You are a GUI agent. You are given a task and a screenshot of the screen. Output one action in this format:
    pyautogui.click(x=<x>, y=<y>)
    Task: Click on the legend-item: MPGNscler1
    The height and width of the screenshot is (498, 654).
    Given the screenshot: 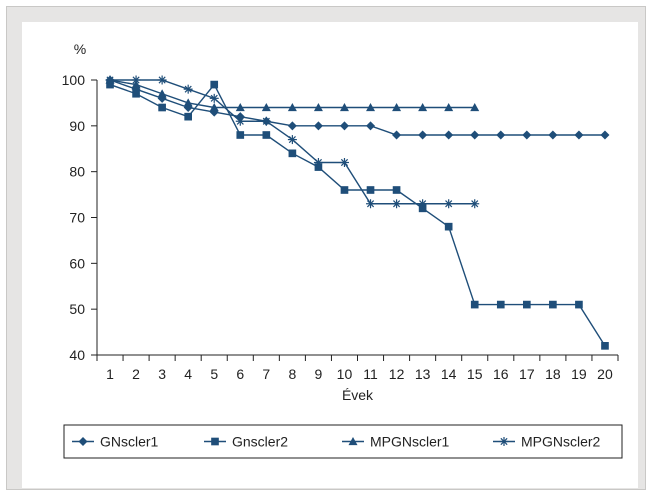 What is the action you would take?
    pyautogui.click(x=396, y=442)
    